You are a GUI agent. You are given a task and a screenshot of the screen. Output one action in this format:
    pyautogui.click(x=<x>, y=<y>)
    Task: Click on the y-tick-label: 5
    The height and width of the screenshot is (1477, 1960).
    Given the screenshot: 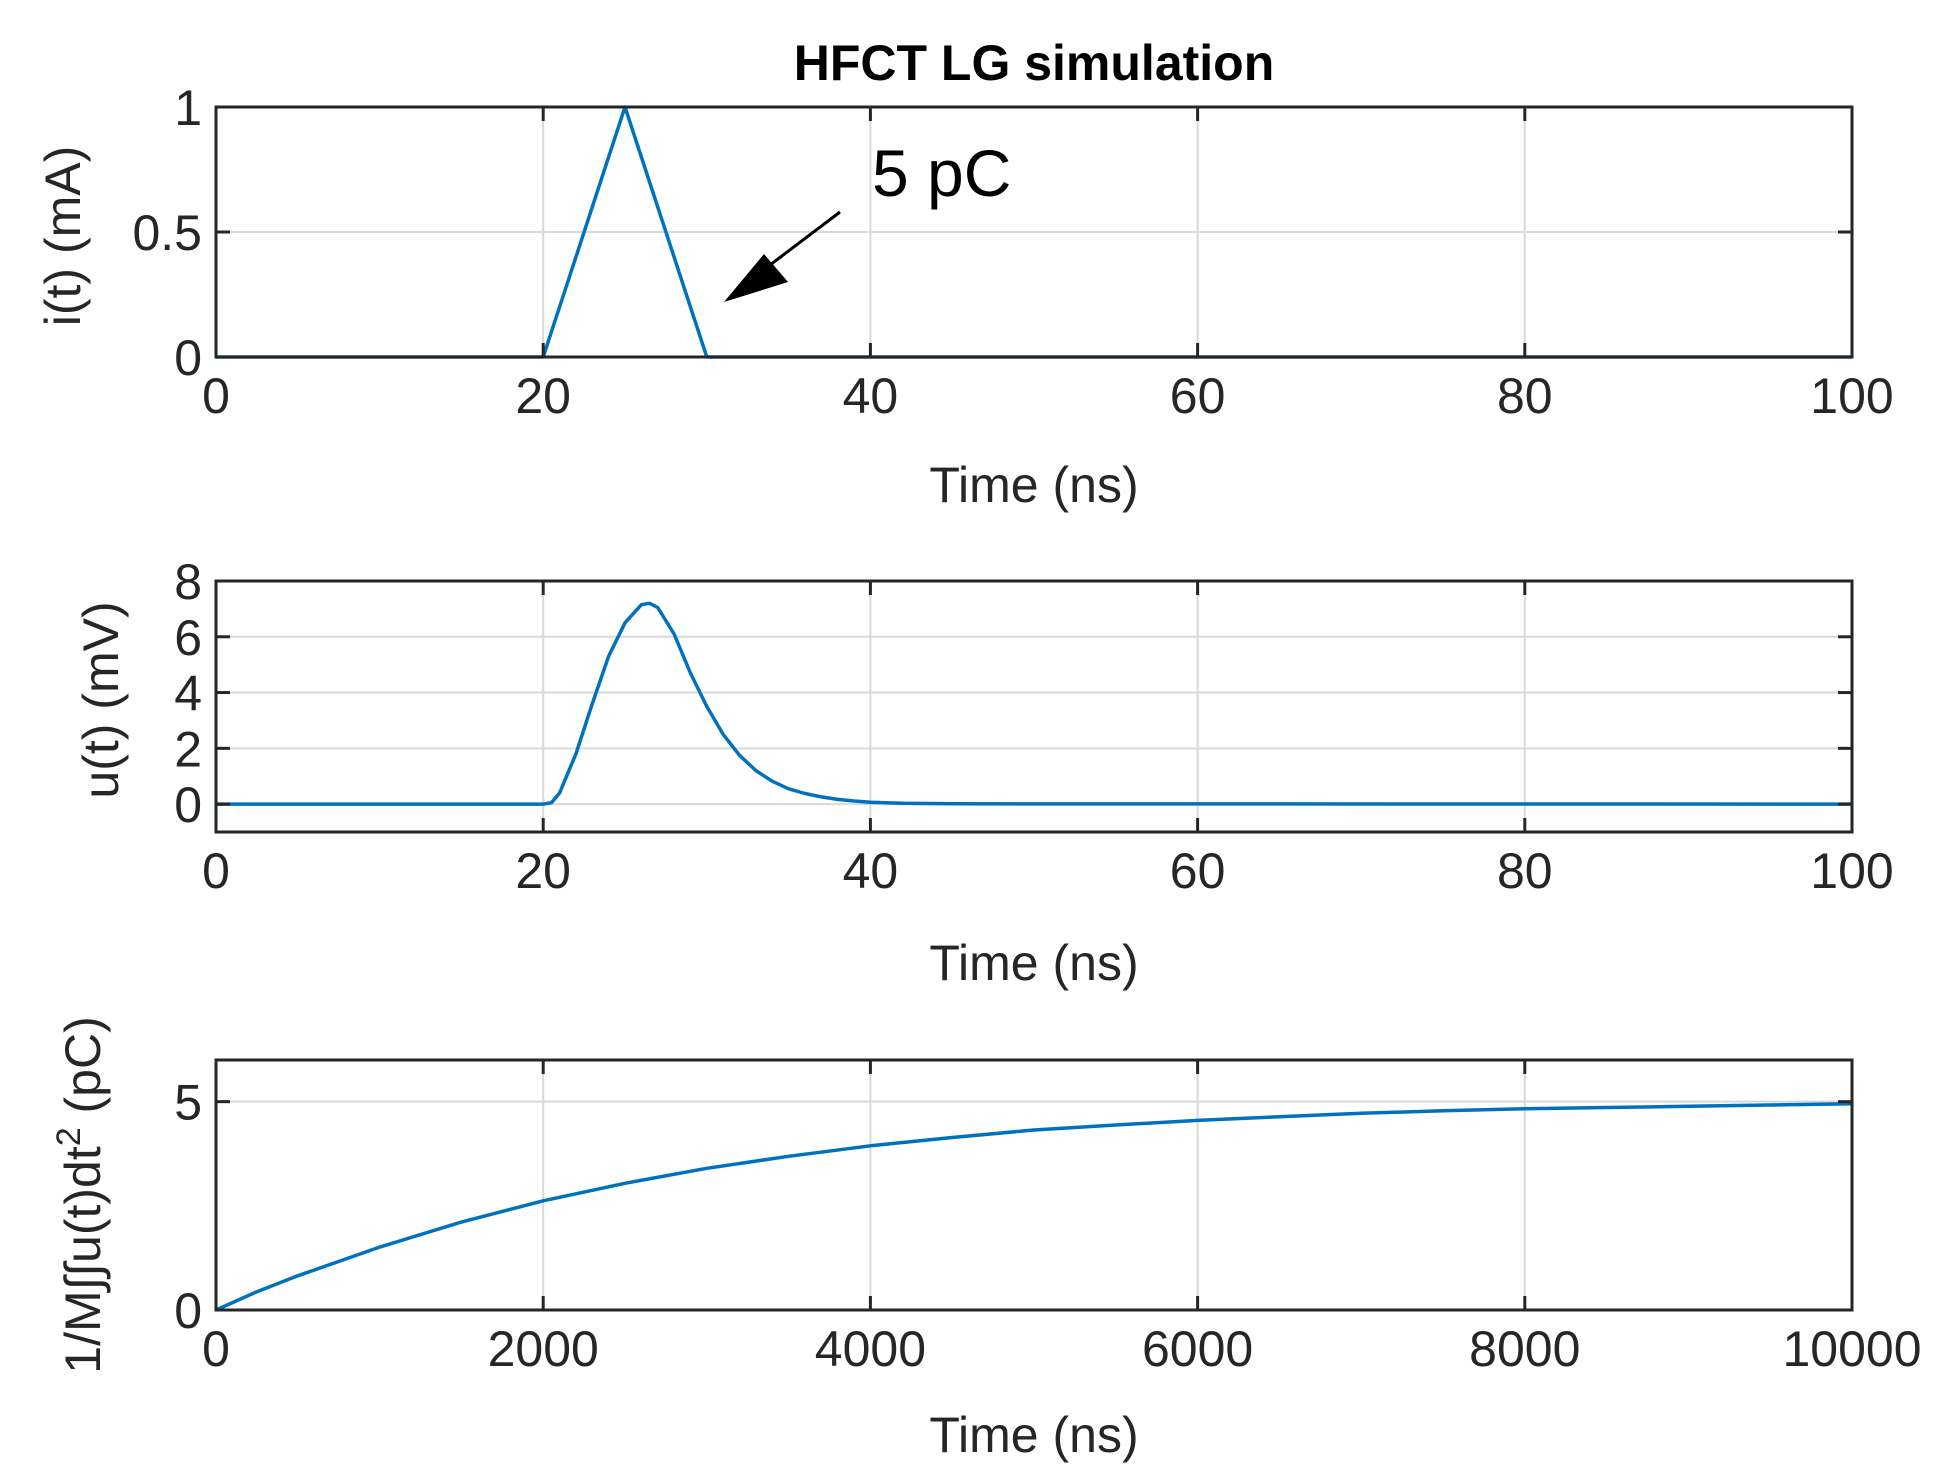 What is the action you would take?
    pyautogui.click(x=188, y=1103)
    